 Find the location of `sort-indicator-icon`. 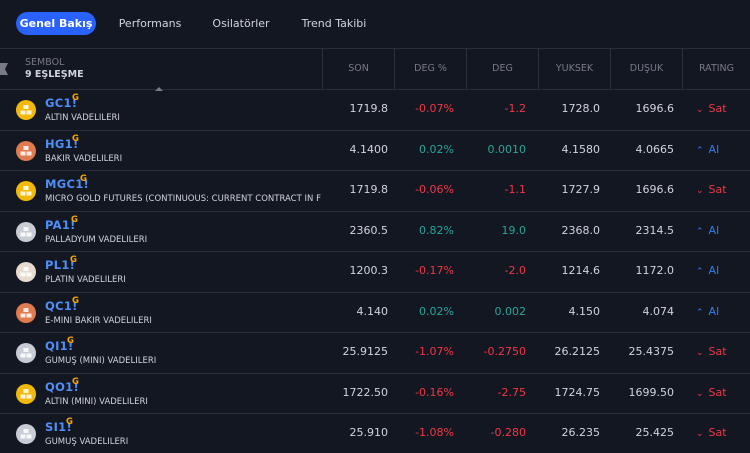

sort-indicator-icon is located at coordinates (159, 89).